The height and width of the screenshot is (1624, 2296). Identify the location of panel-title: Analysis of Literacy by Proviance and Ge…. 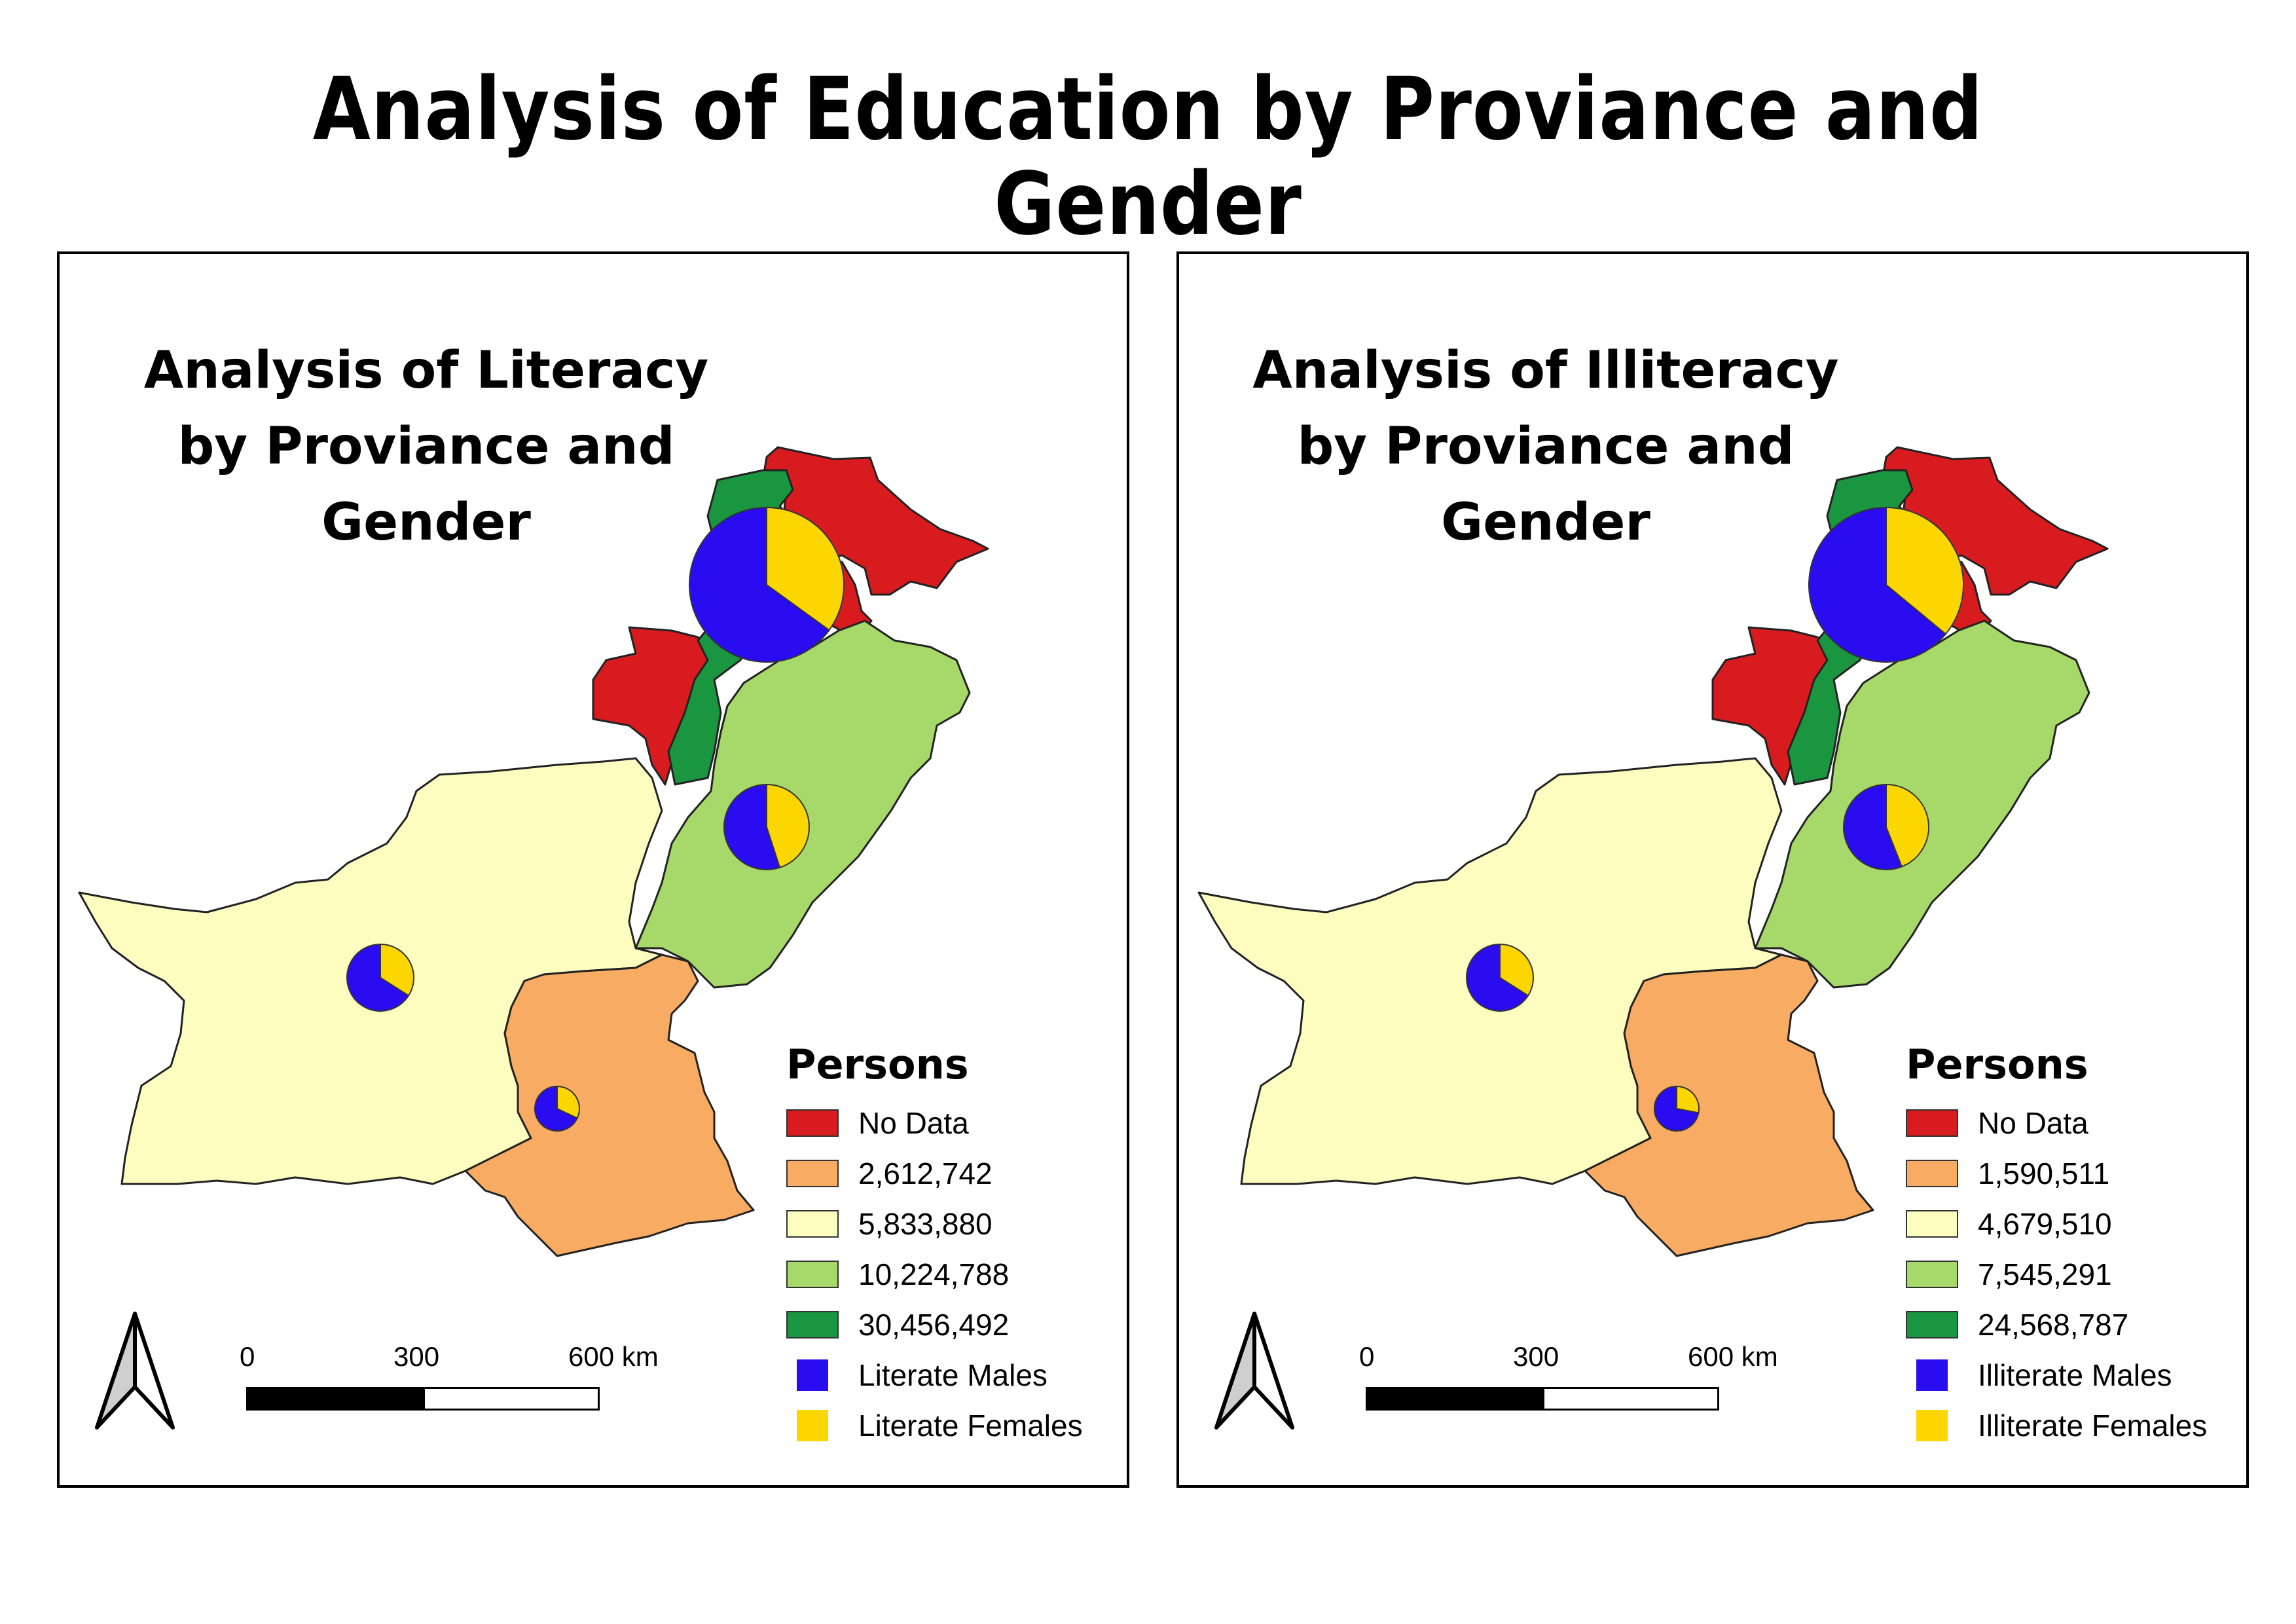
(426, 447).